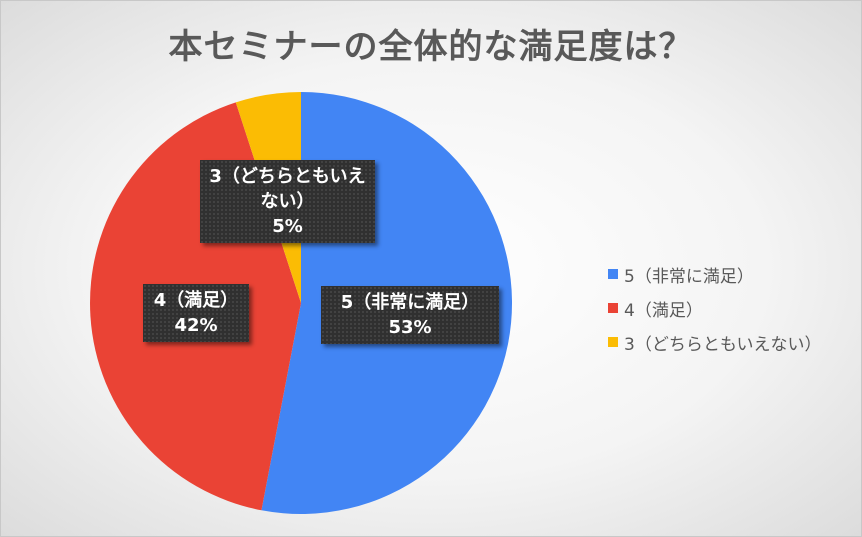 The width and height of the screenshot is (862, 537). I want to click on data-label-category: 5（非常に満足）, so click(410, 302).